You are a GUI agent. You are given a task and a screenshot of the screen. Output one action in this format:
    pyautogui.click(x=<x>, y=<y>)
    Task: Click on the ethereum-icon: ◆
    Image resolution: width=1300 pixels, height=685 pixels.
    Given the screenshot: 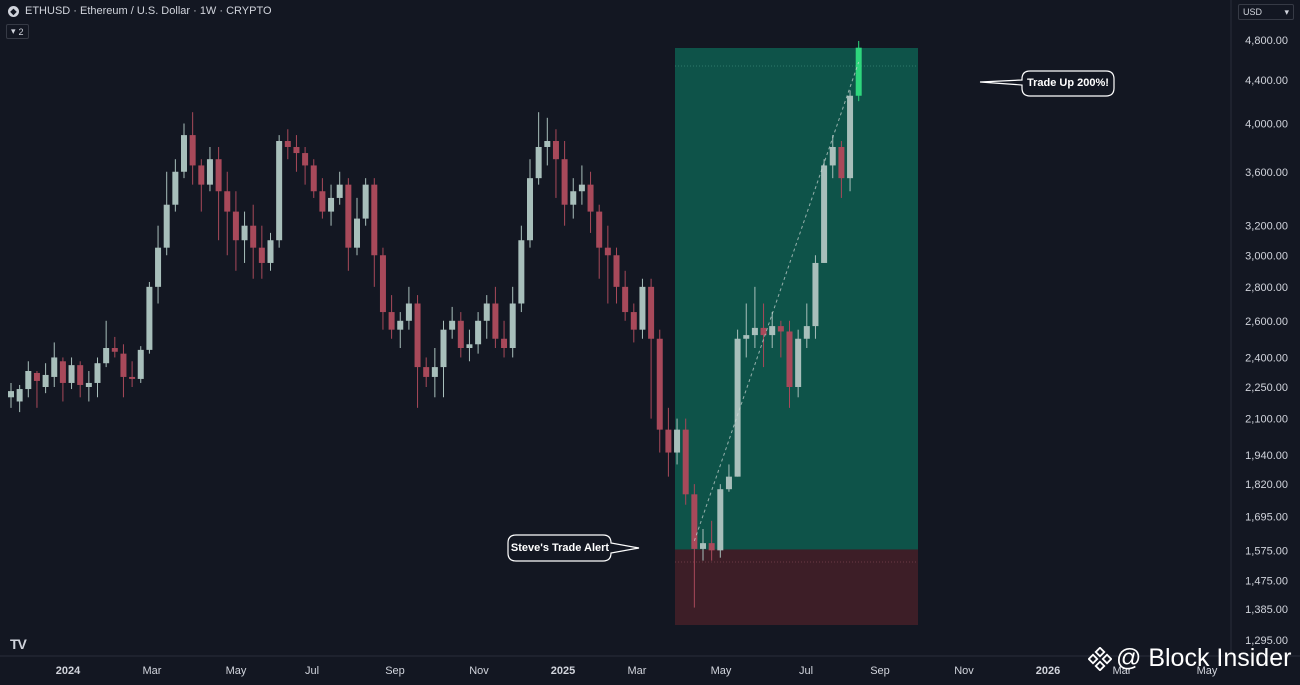 What is the action you would take?
    pyautogui.click(x=13, y=11)
    